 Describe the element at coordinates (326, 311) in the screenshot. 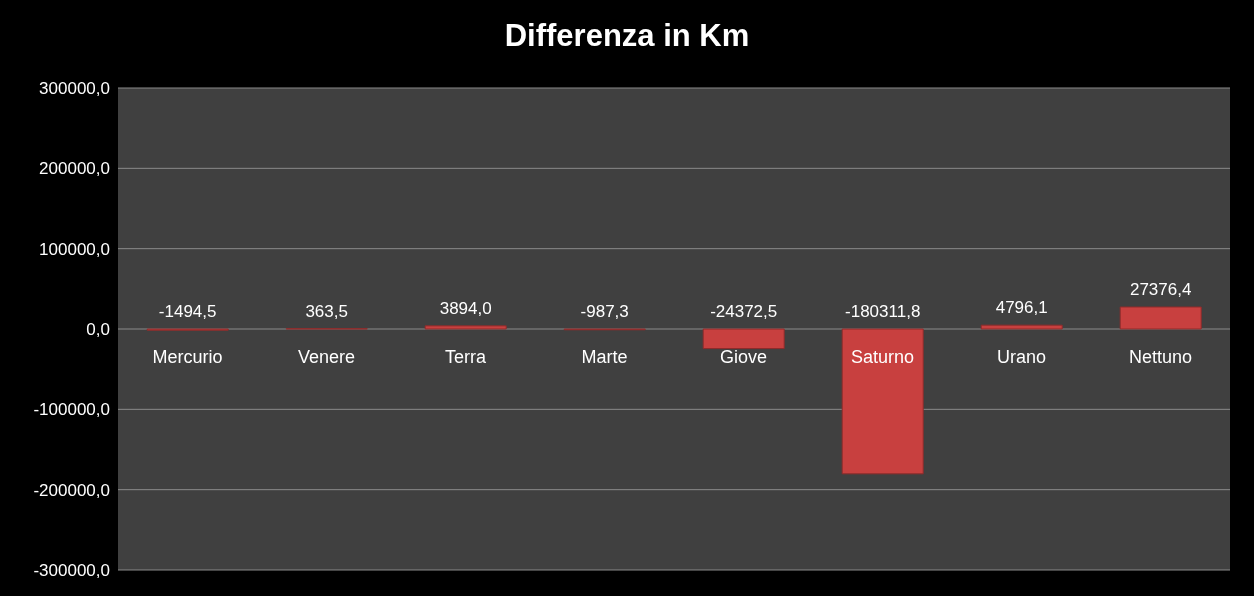

I see `data-label: 363,5` at that location.